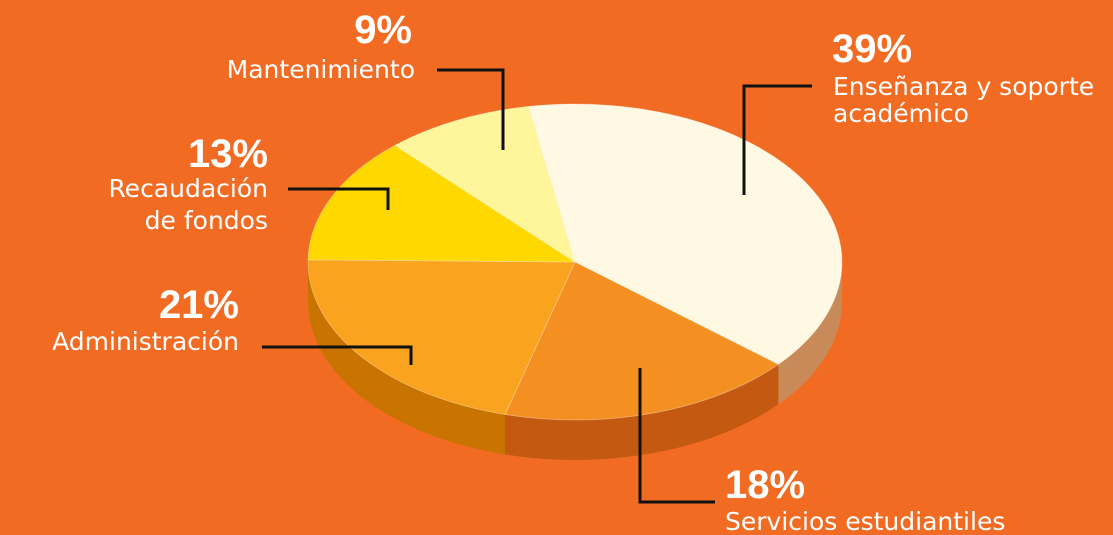  I want to click on pie-slice-mantenimiento, so click(485, 184).